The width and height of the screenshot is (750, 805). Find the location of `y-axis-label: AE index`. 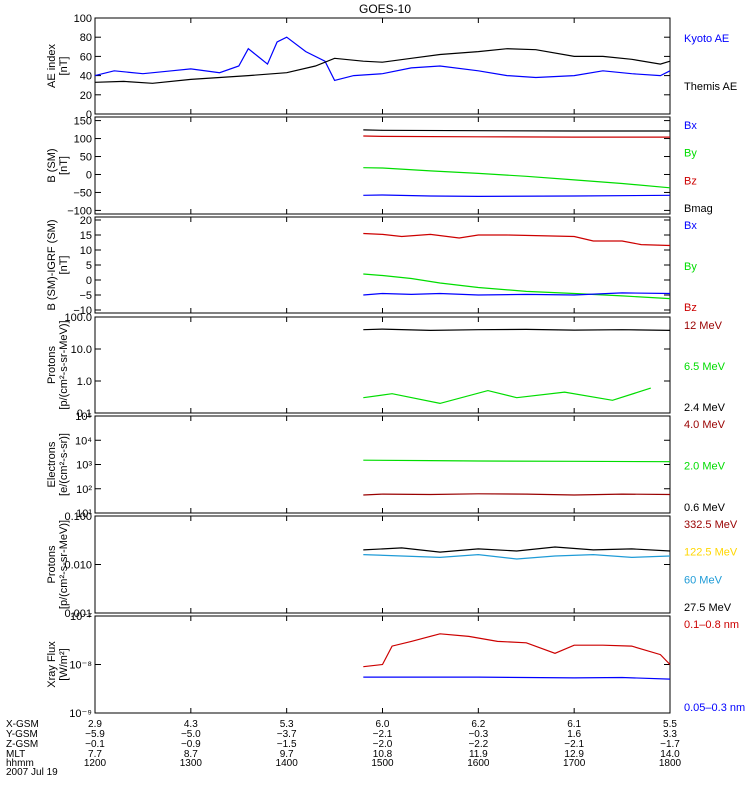

y-axis-label: AE index is located at coordinates (52, 65).